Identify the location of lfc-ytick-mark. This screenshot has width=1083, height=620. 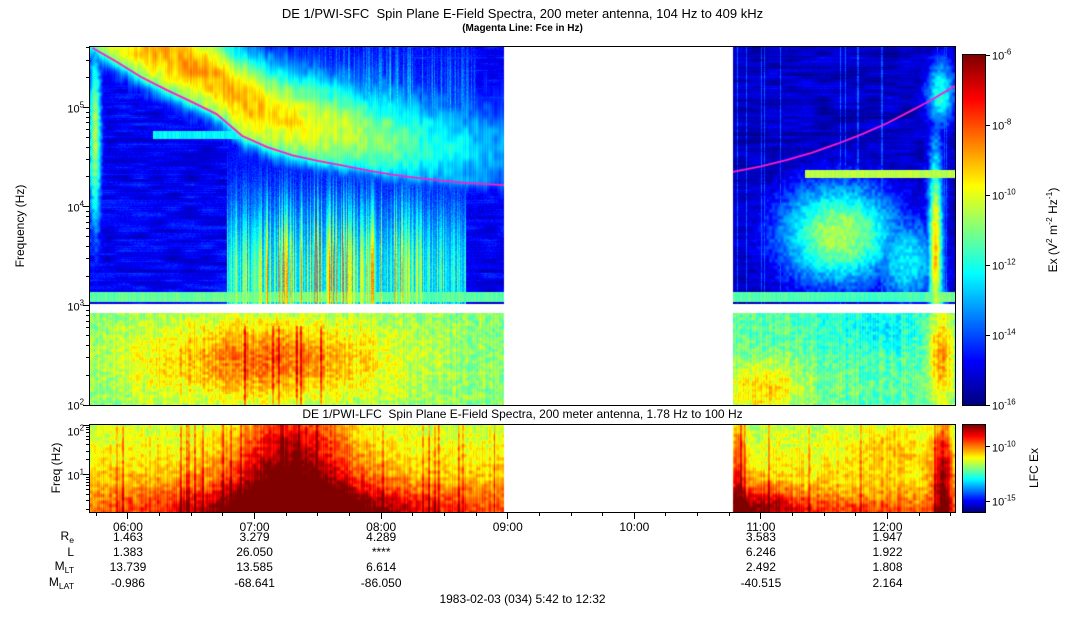
(86, 475).